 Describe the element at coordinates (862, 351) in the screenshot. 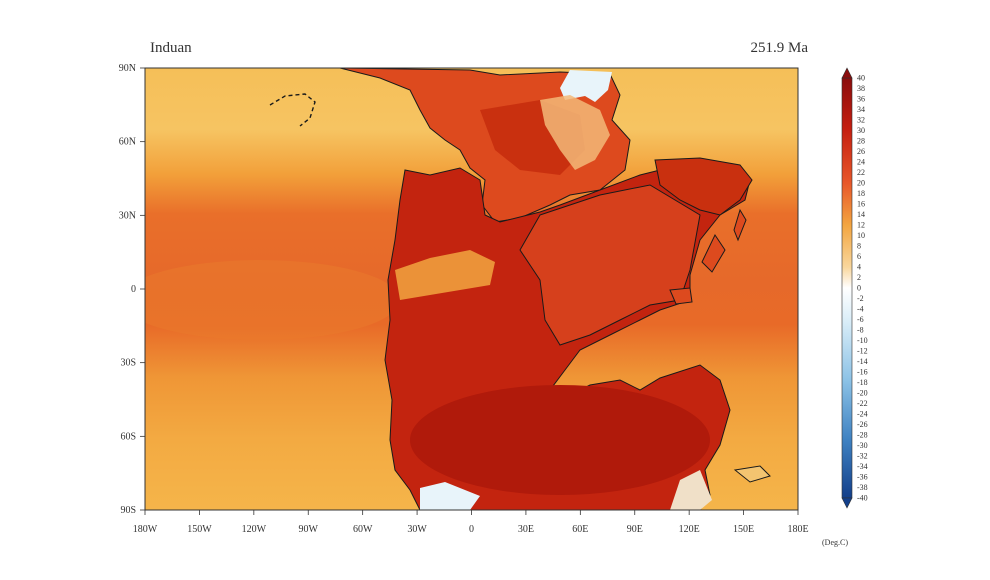

I see `colorbar-label: -12` at that location.